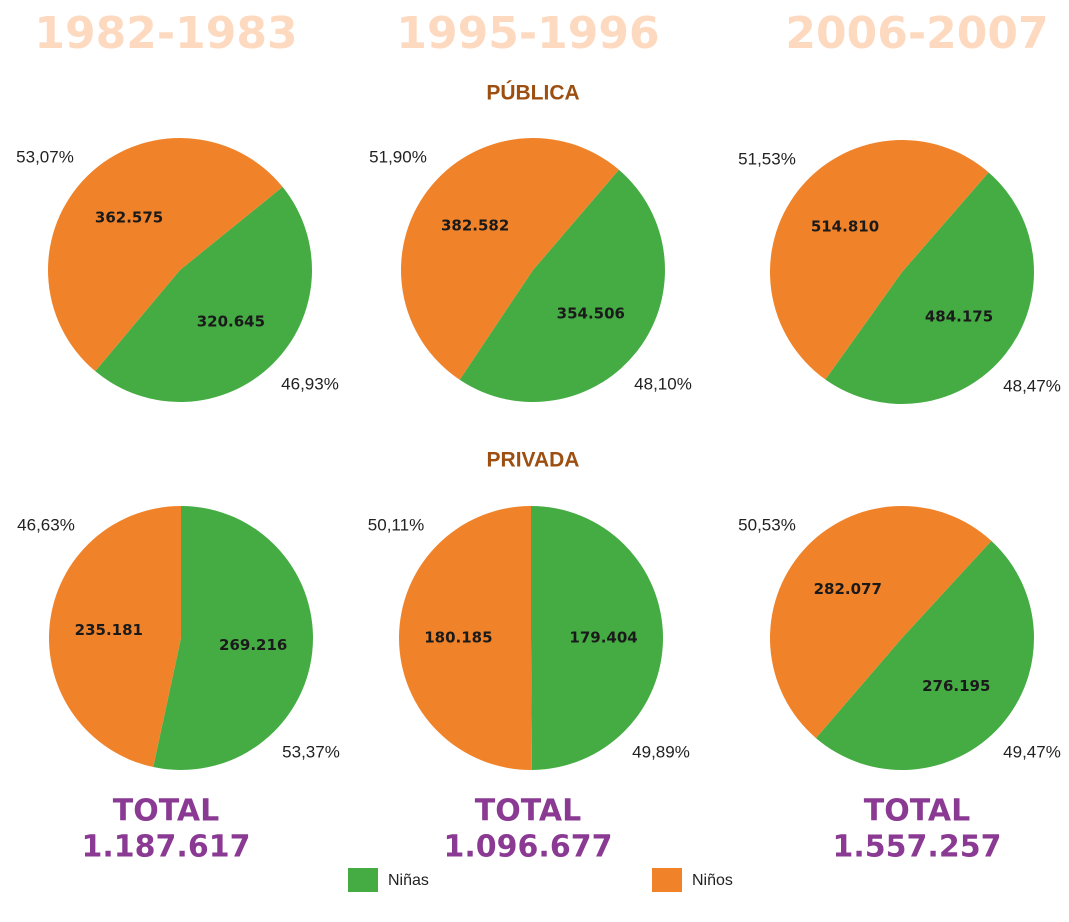  Describe the element at coordinates (845, 227) in the screenshot. I see `slice-value-label: 514.810` at that location.